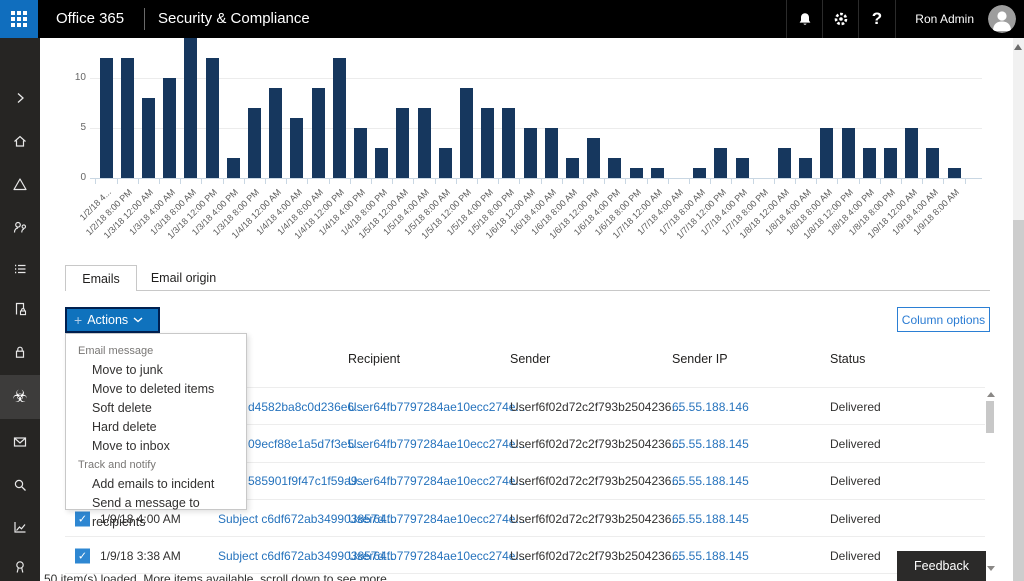  I want to click on left-nav: ☣, so click(20, 309).